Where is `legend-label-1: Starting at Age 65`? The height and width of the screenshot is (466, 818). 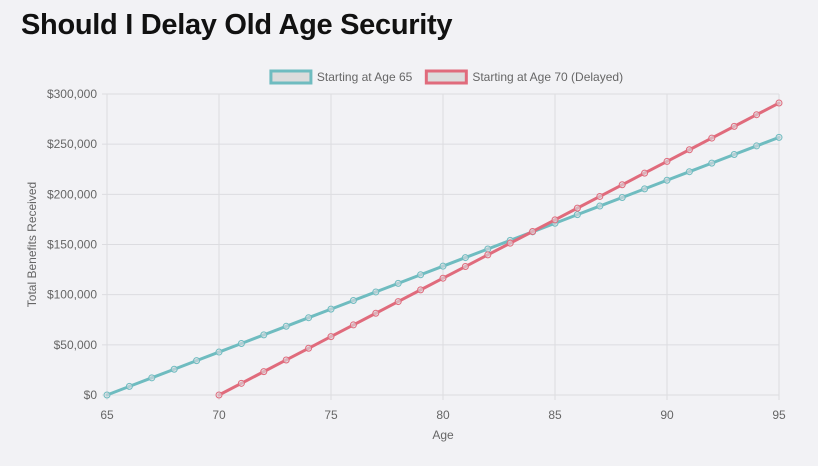
legend-label-1: Starting at Age 65 is located at coordinates (365, 77).